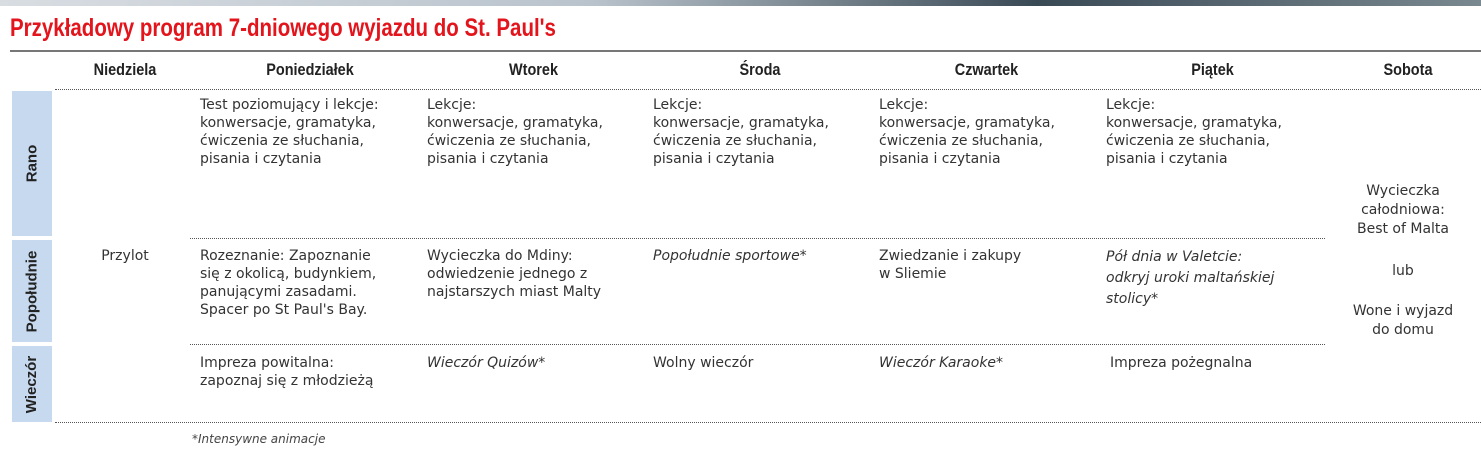 This screenshot has height=453, width=1481. What do you see at coordinates (533, 69) in the screenshot?
I see `header-wtorek: Wtorek` at bounding box center [533, 69].